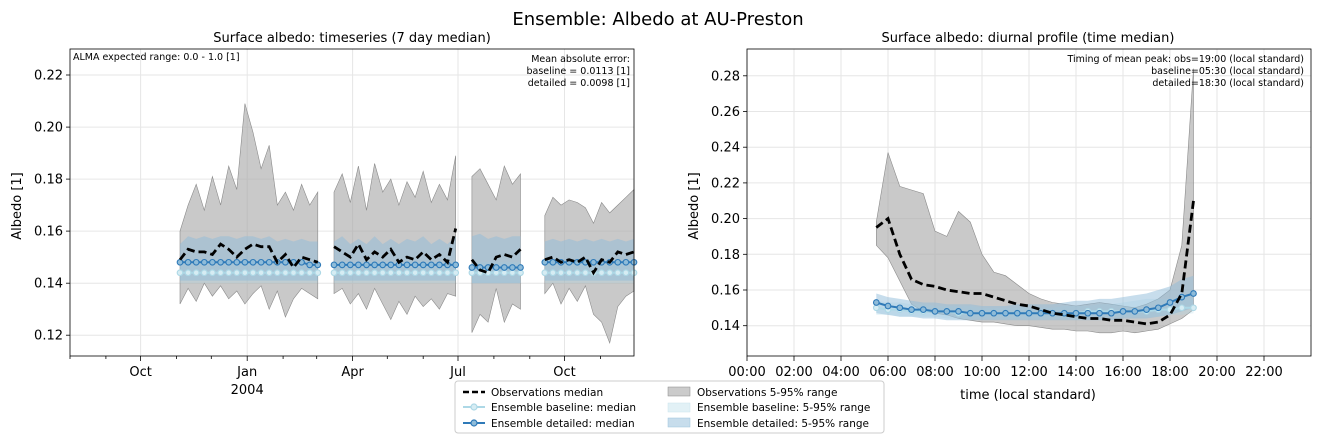  What do you see at coordinates (140, 372) in the screenshot?
I see `timeseries-xtick-label: Oct` at bounding box center [140, 372].